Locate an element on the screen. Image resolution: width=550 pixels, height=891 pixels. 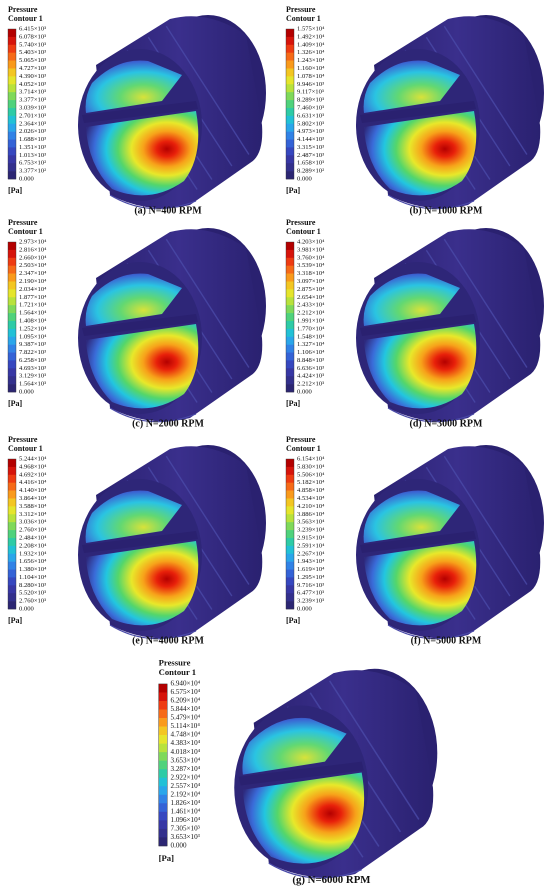
legend-level: 5.403×10³ is located at coordinates (32, 52).